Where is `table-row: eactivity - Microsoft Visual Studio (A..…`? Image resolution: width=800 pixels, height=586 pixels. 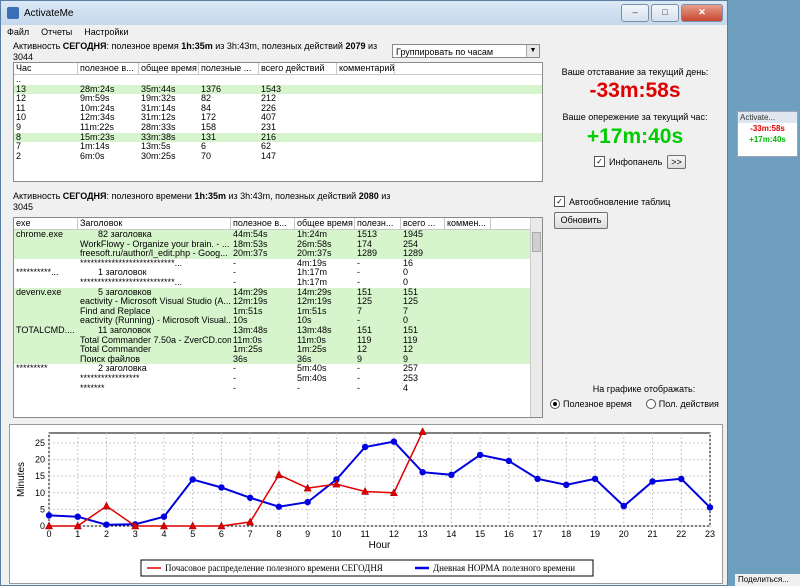 table-row: eactivity - Microsoft Visual Studio (A..… is located at coordinates (278, 302).